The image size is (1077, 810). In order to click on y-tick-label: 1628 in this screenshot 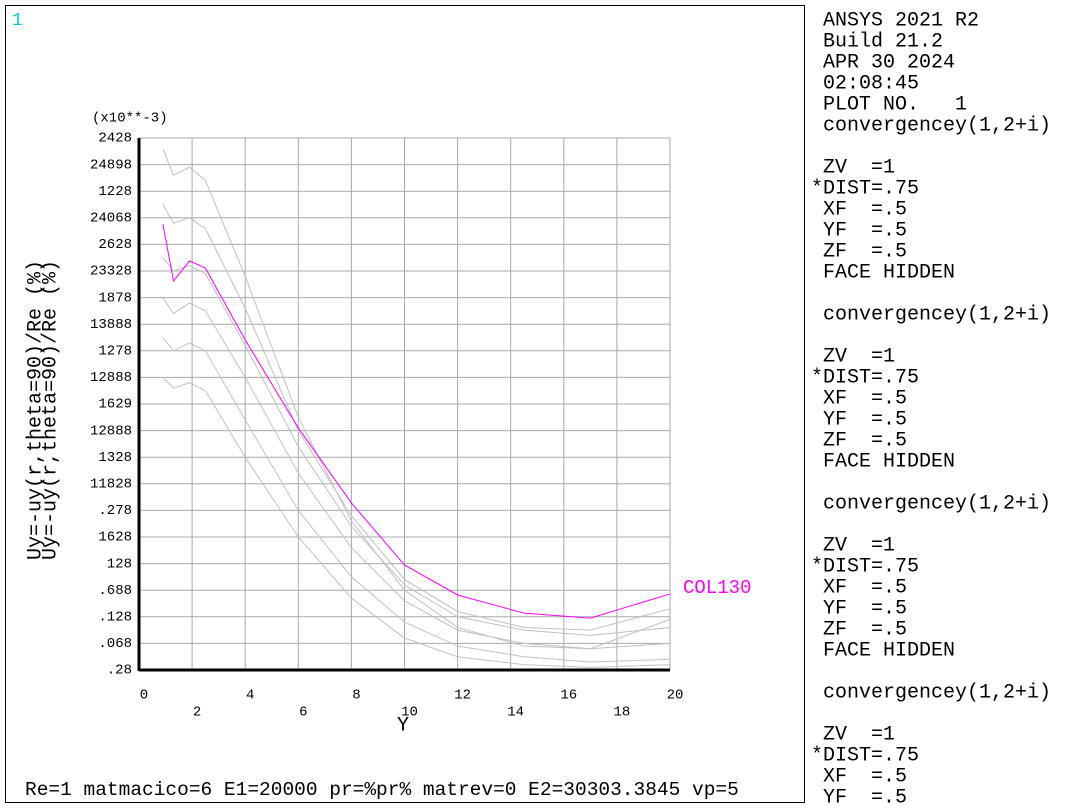, I will do `click(115, 538)`.